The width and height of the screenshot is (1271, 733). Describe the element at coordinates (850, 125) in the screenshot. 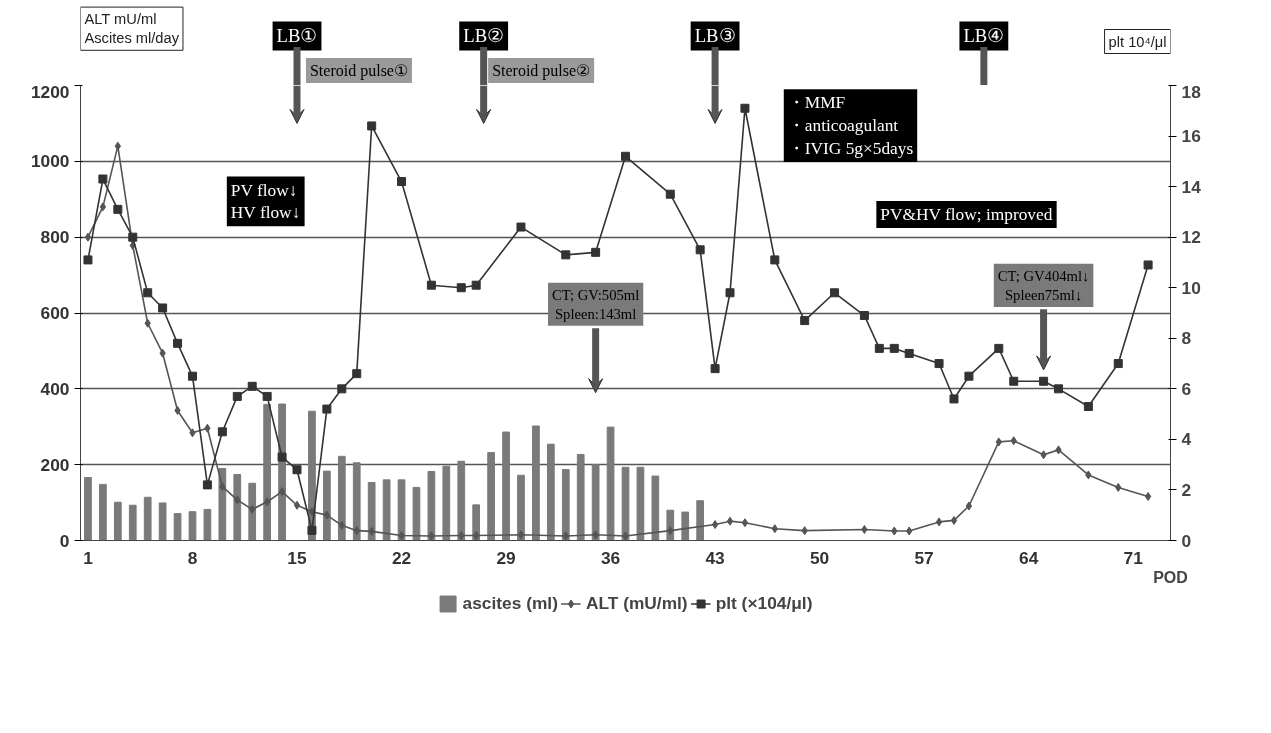

I see `annotation: ・MMF ・anticoagulant ・IVIG 5g×5days` at that location.